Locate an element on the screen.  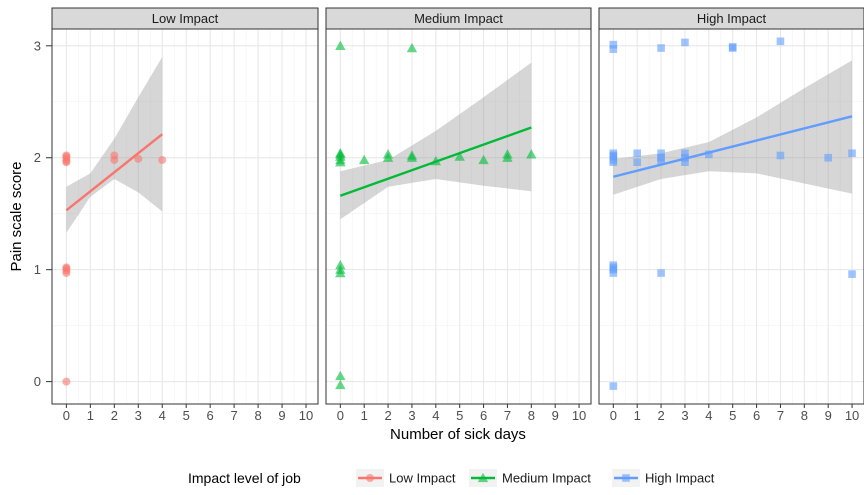
legend-item-label: High Impact is located at coordinates (680, 478).